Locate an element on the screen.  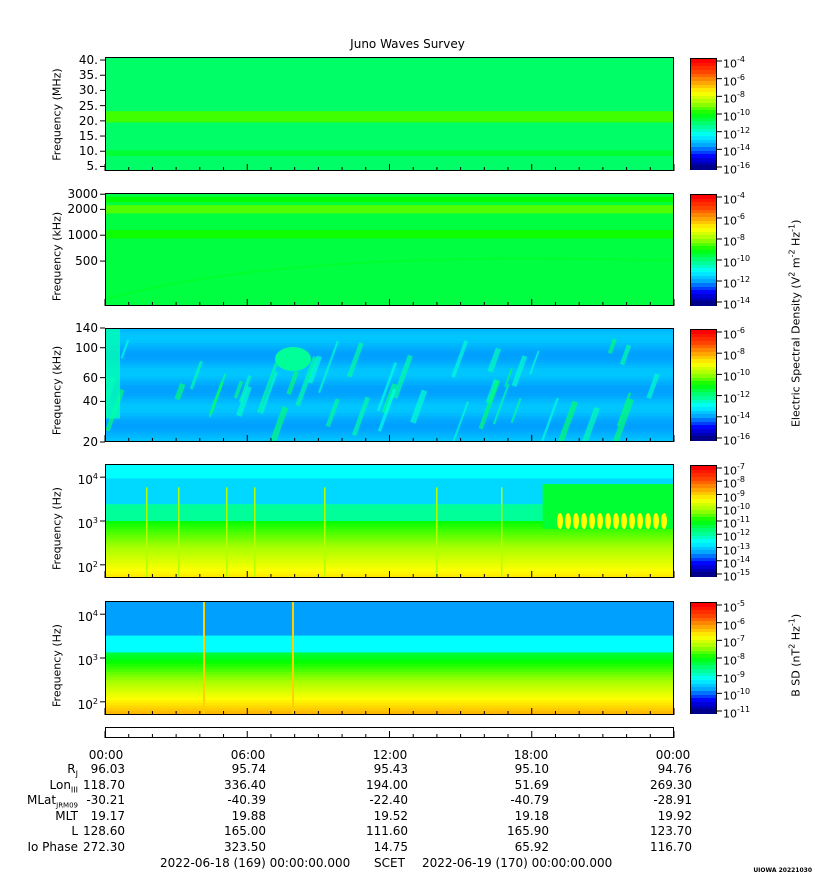
time-label-1: 06:00 is located at coordinates (248, 755).